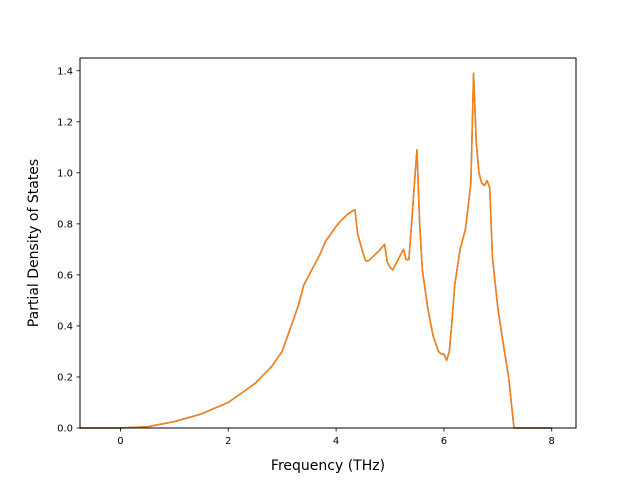 The height and width of the screenshot is (480, 640). I want to click on y-tick-label: 0.0, so click(65, 429).